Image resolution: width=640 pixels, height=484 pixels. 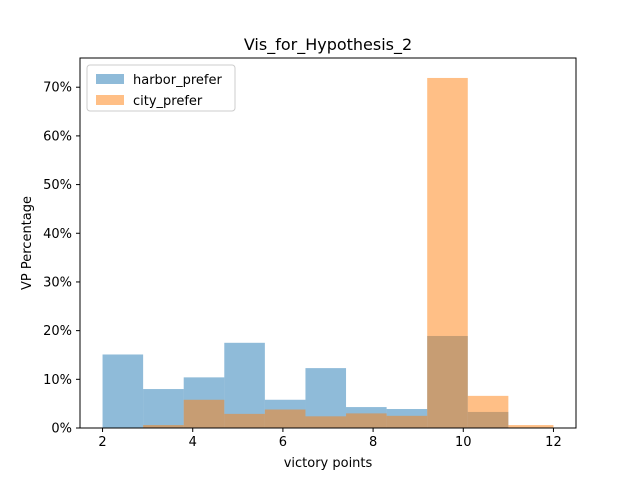 What do you see at coordinates (102, 442) in the screenshot?
I see `x-tick-label: 2` at bounding box center [102, 442].